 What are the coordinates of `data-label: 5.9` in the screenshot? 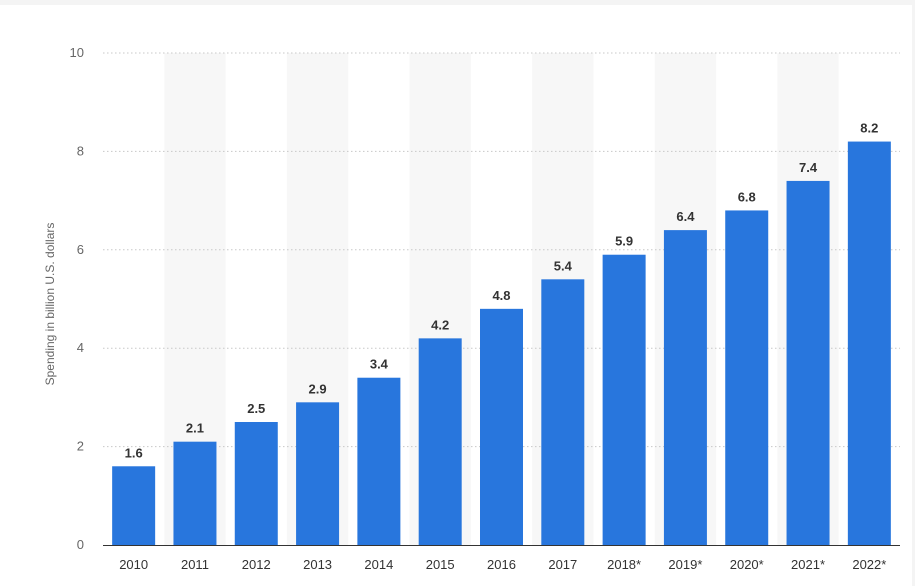 It's located at (624, 241).